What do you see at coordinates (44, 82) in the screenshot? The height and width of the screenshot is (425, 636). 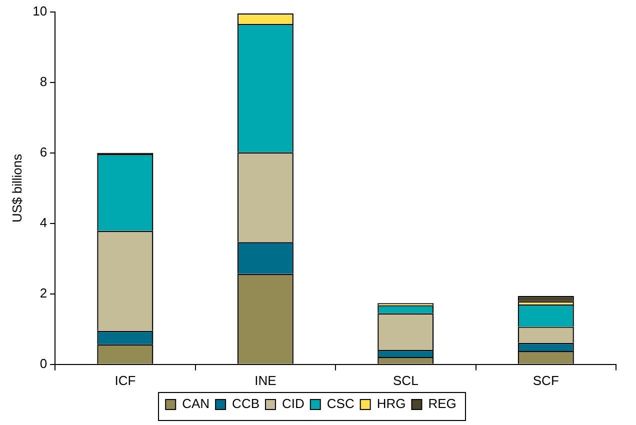 I see `y-tick-label: 8` at bounding box center [44, 82].